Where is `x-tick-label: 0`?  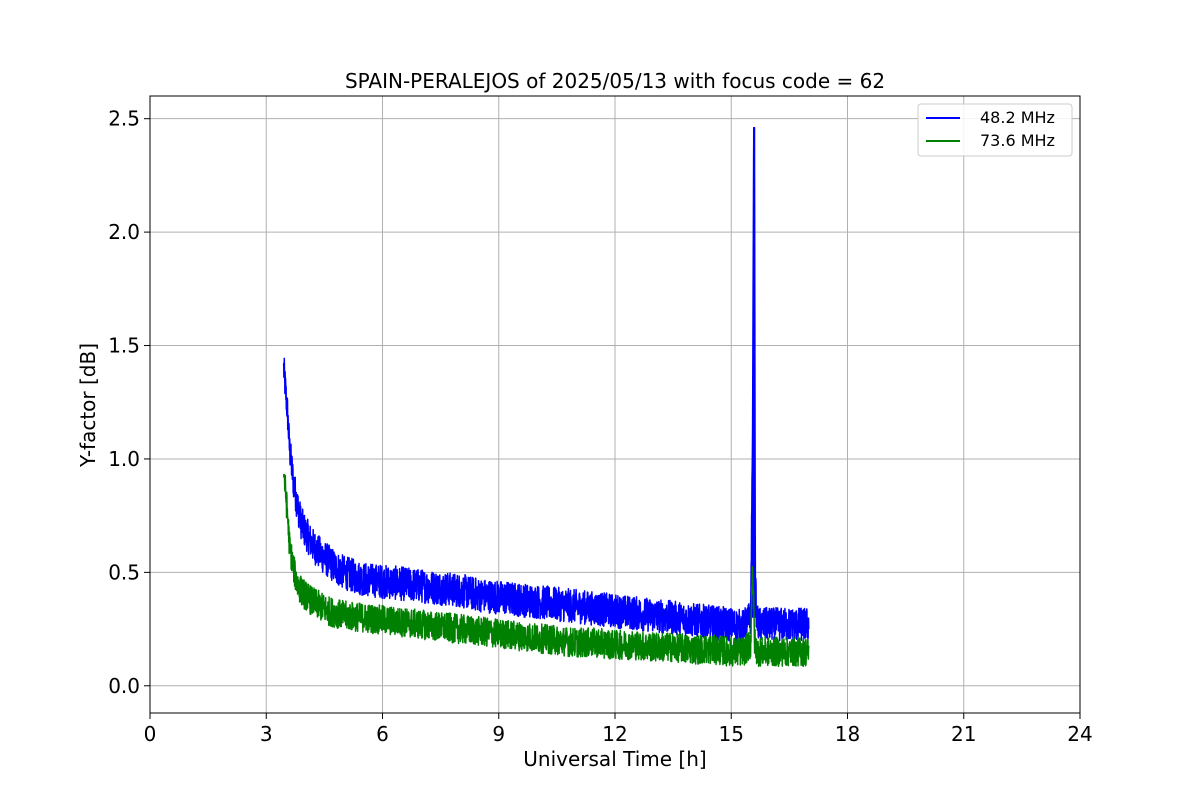 x-tick-label: 0 is located at coordinates (150, 734).